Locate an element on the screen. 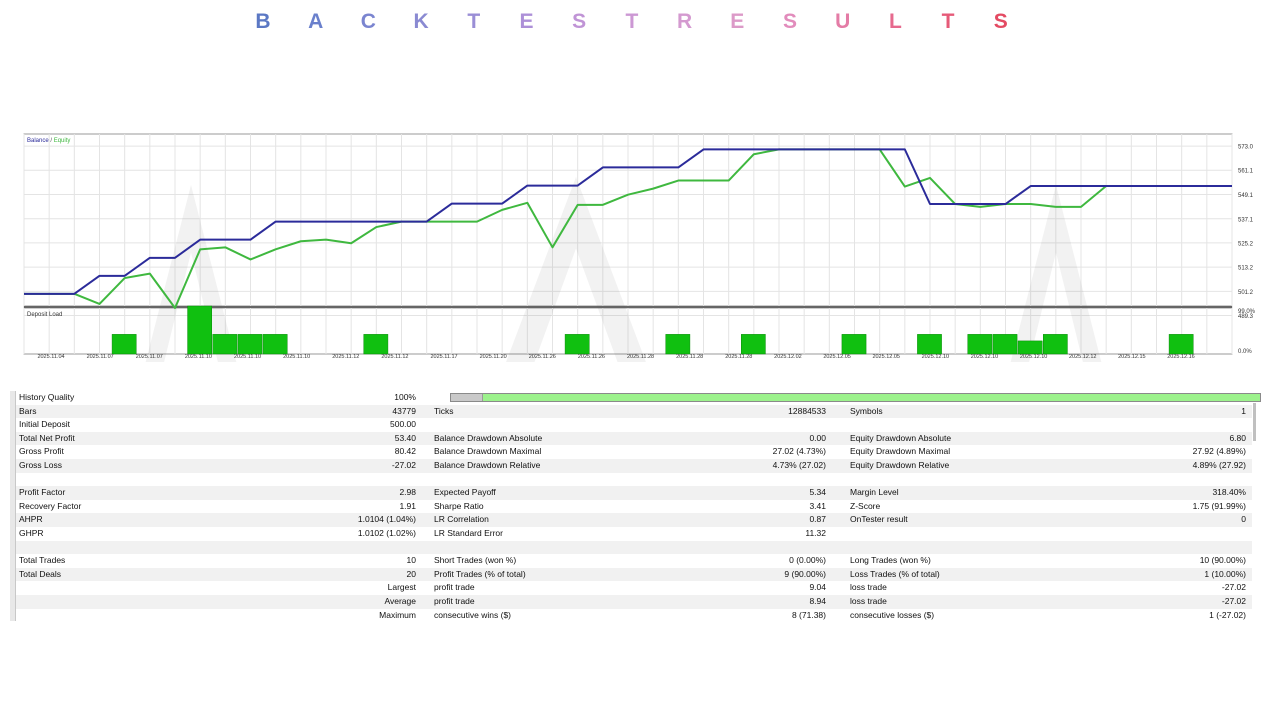  title-letter: C is located at coordinates (368, 21).